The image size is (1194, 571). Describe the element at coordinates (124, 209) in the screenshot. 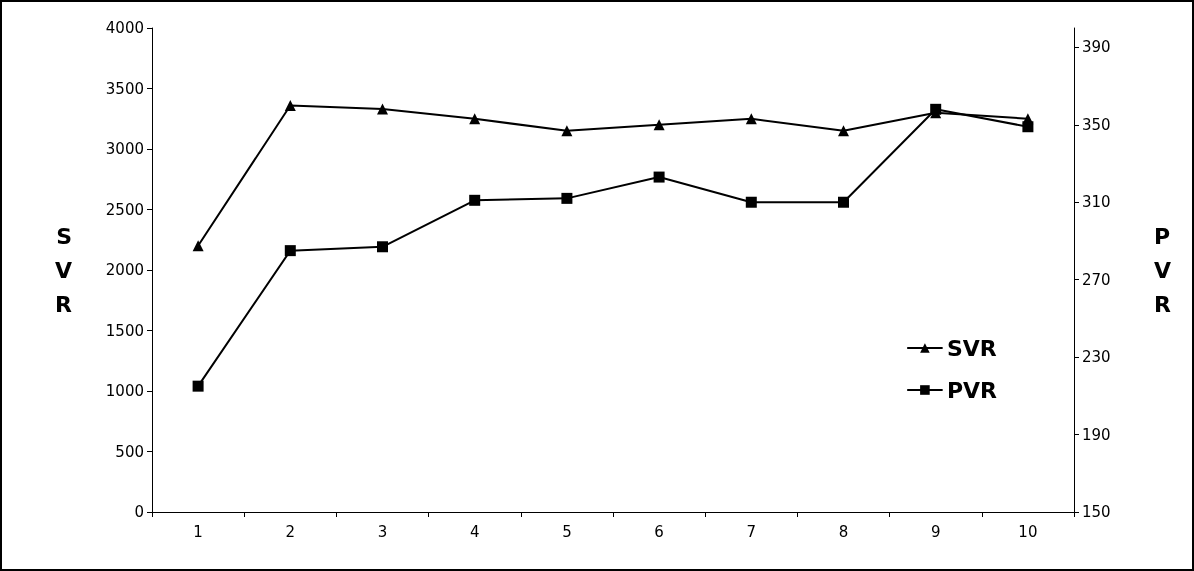

I see `y-tick-label: 2500` at that location.